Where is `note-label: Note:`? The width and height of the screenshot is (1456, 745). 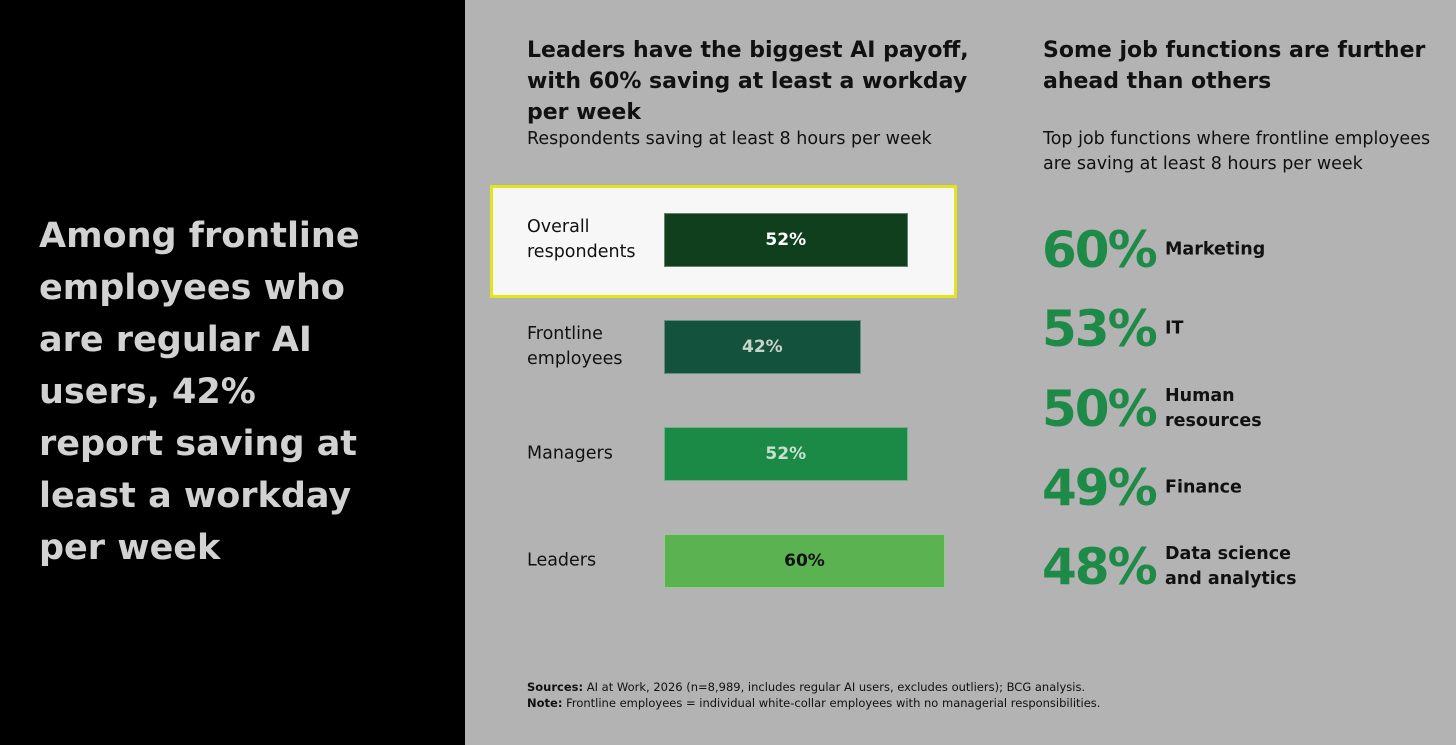 note-label: Note: is located at coordinates (545, 703).